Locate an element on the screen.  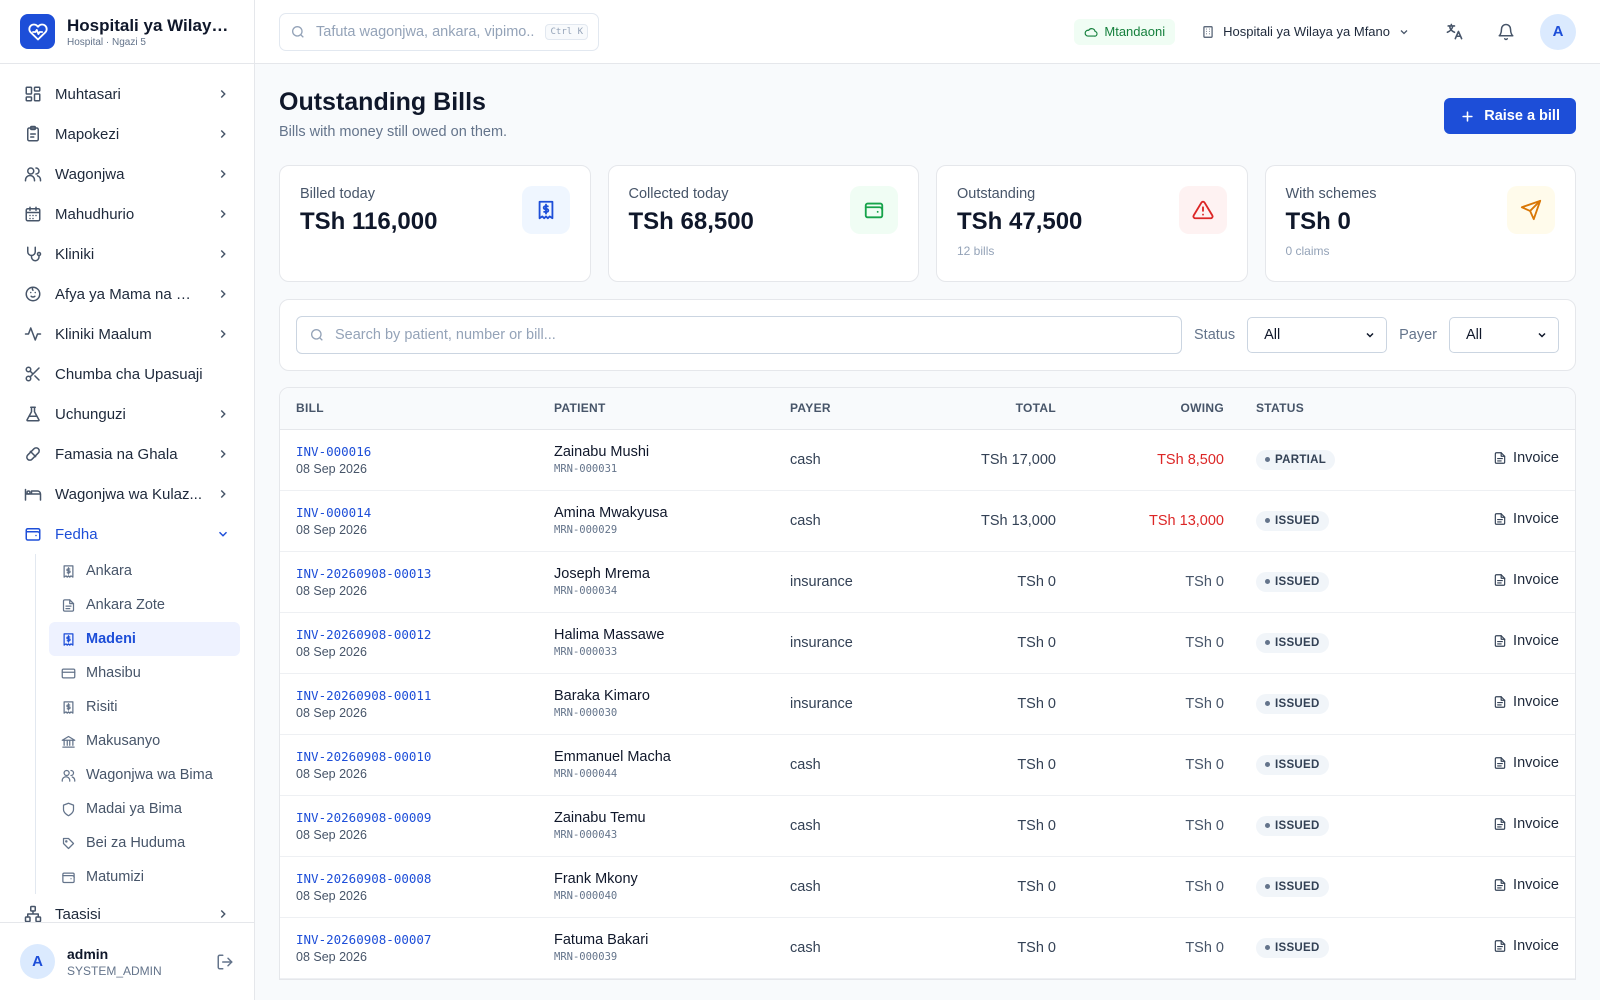
sidebar-item: Famasia na Ghala is located at coordinates (127, 454).